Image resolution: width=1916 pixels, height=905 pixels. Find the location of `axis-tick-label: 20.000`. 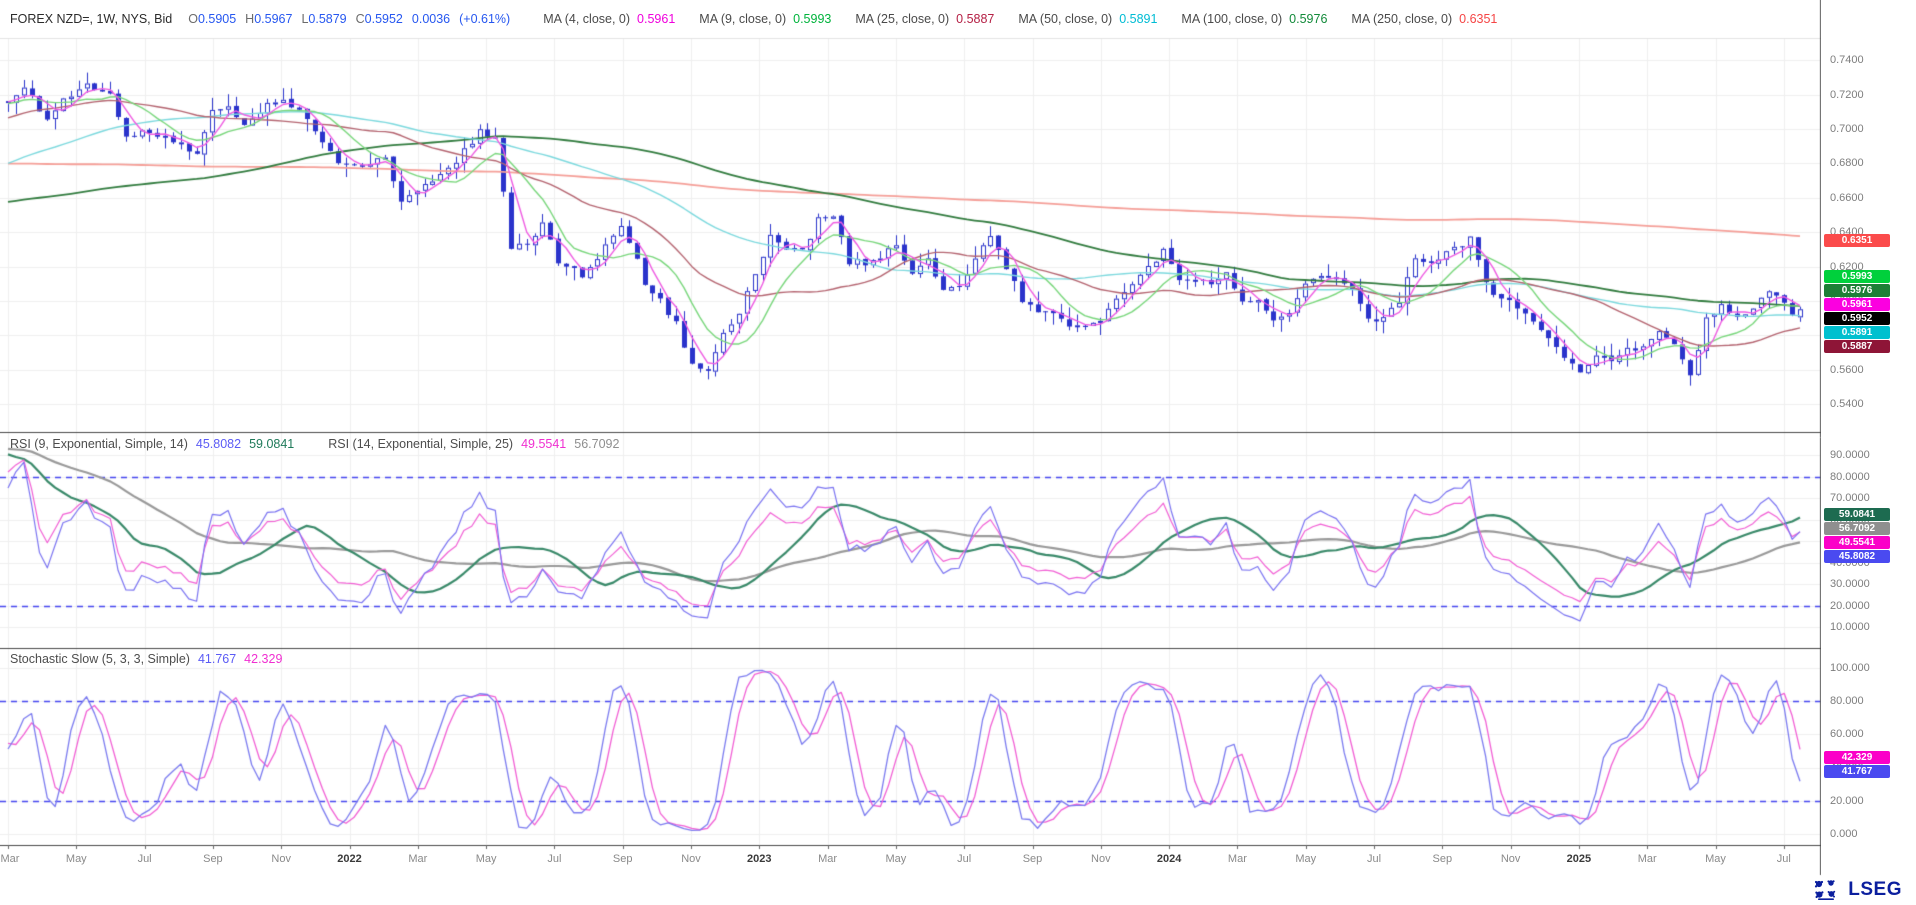

axis-tick-label: 20.000 is located at coordinates (1847, 800).